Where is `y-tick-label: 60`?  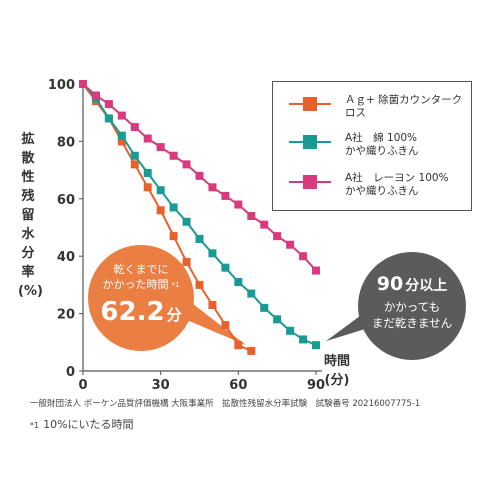 y-tick-label: 60 is located at coordinates (66, 200).